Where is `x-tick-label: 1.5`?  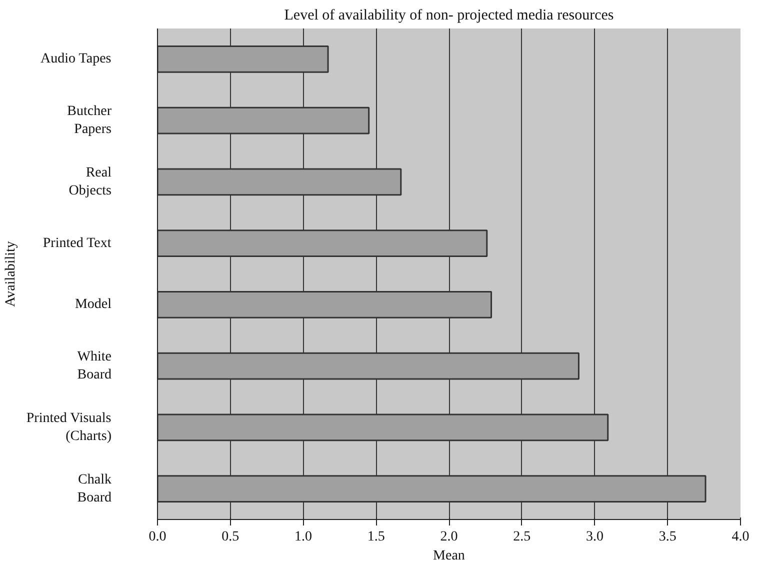
x-tick-label: 1.5 is located at coordinates (376, 537).